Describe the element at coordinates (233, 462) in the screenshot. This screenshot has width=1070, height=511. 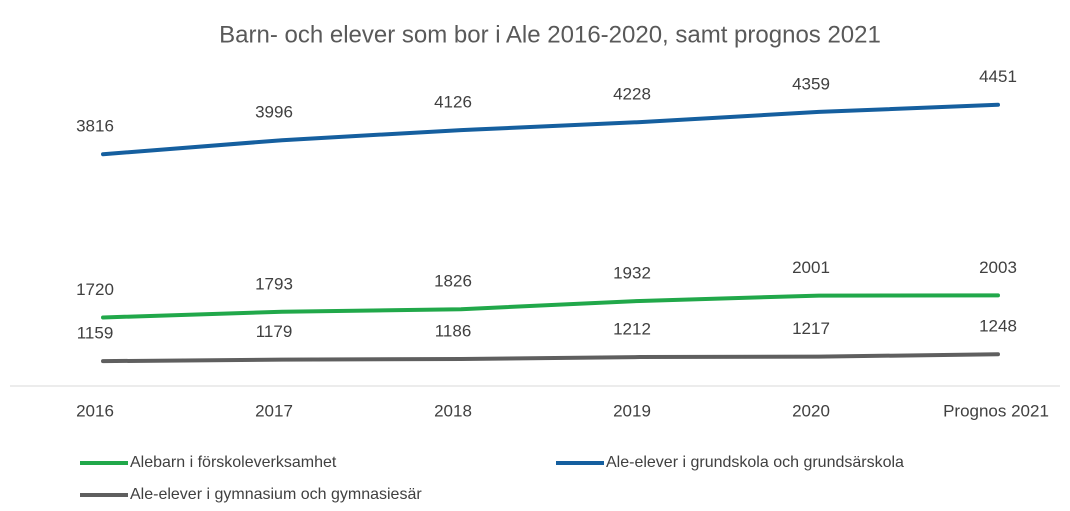
I see `legend-label: Alebarn i förskoleverksamhet` at that location.